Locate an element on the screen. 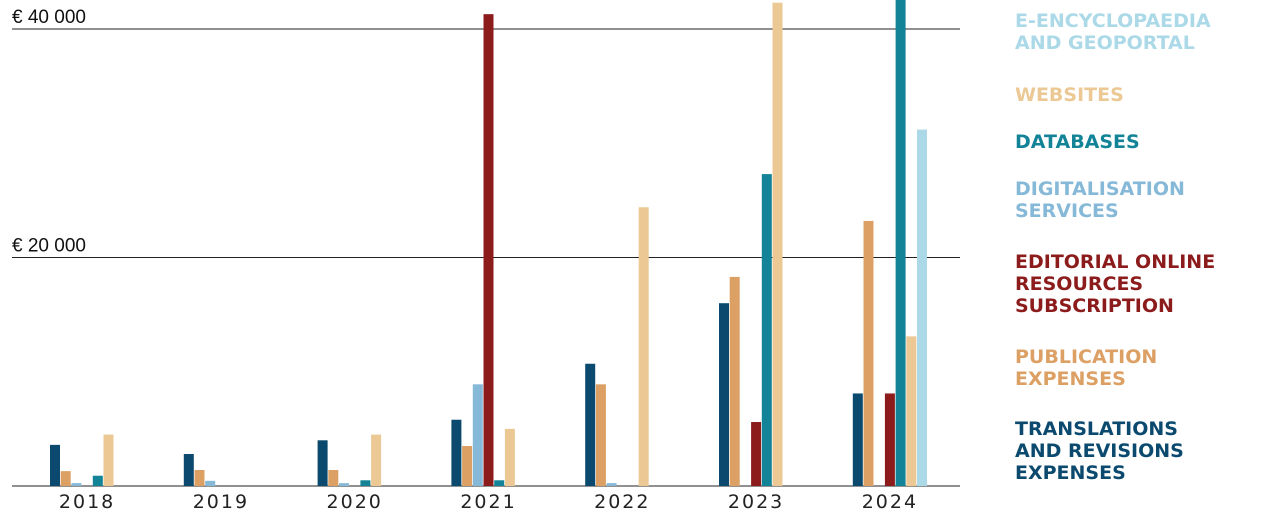  x-tick-label: 2019 is located at coordinates (221, 502).